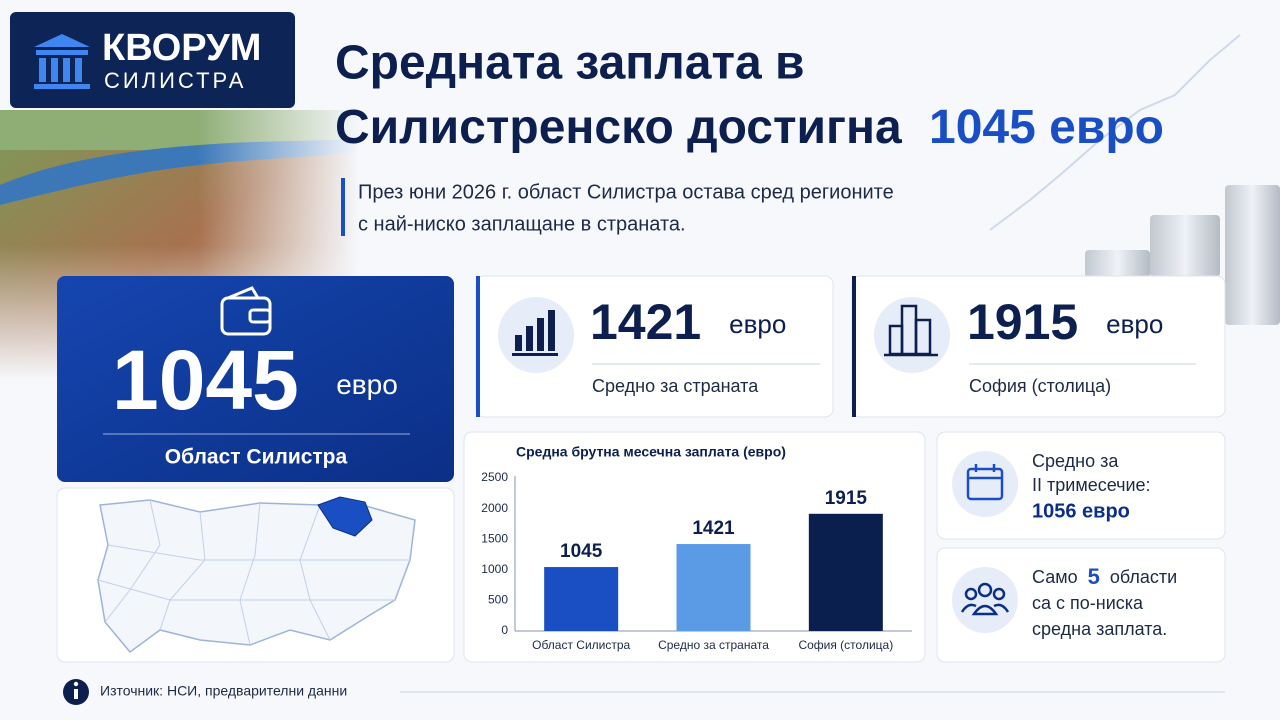 Image resolution: width=1280 pixels, height=720 pixels. What do you see at coordinates (223, 691) in the screenshot?
I see `source-text: Източник: НСИ, предварителни данни` at bounding box center [223, 691].